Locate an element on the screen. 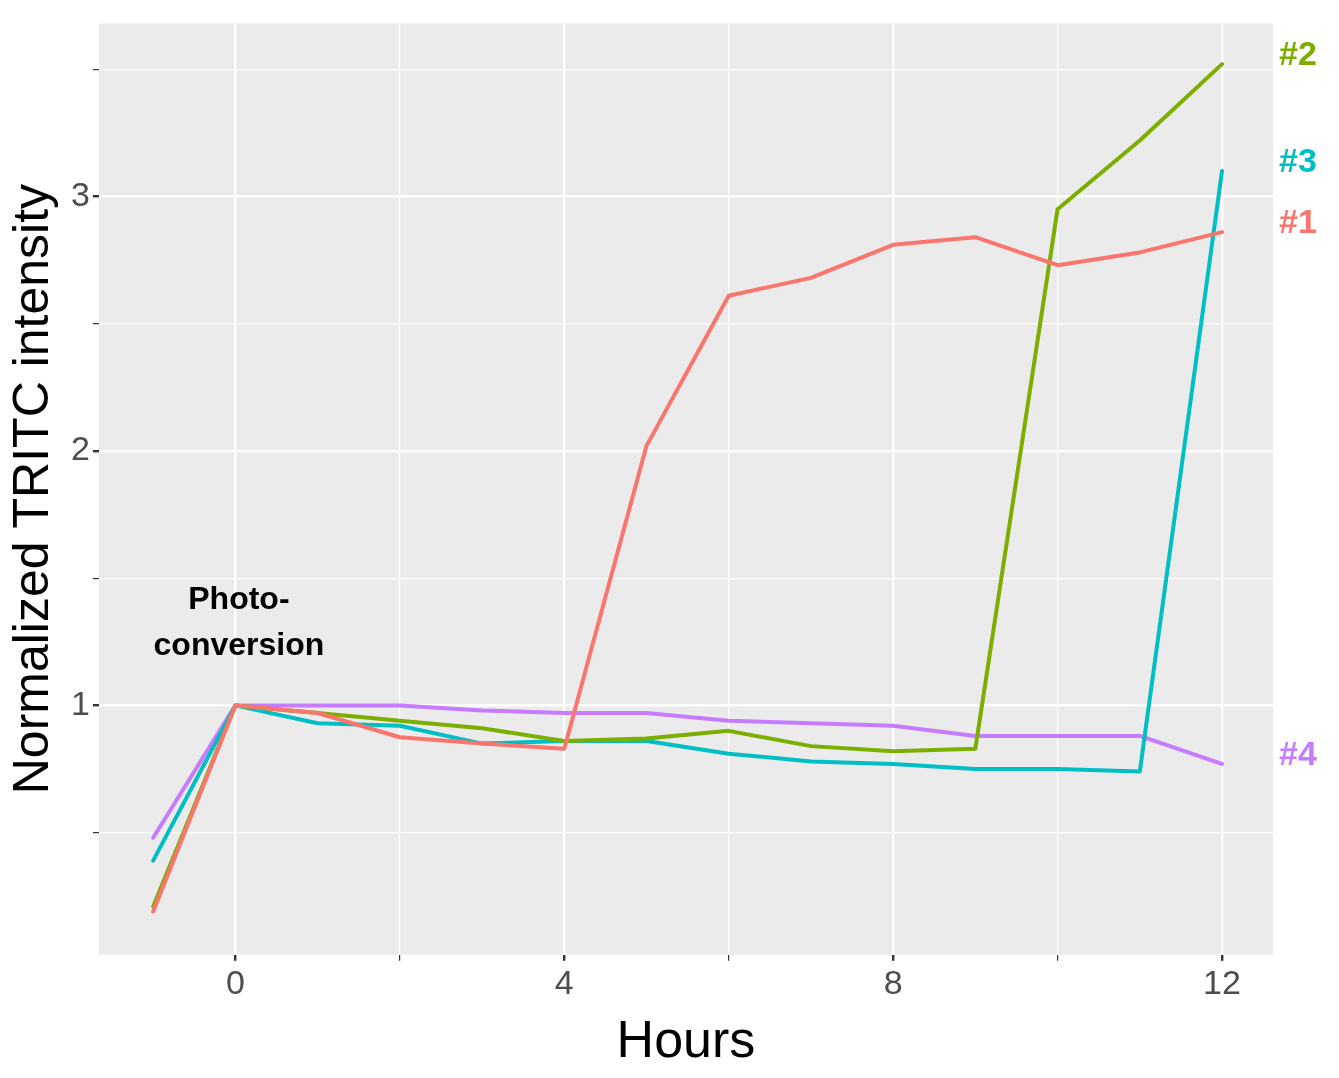  y-tick-label: 3 is located at coordinates (80, 193).